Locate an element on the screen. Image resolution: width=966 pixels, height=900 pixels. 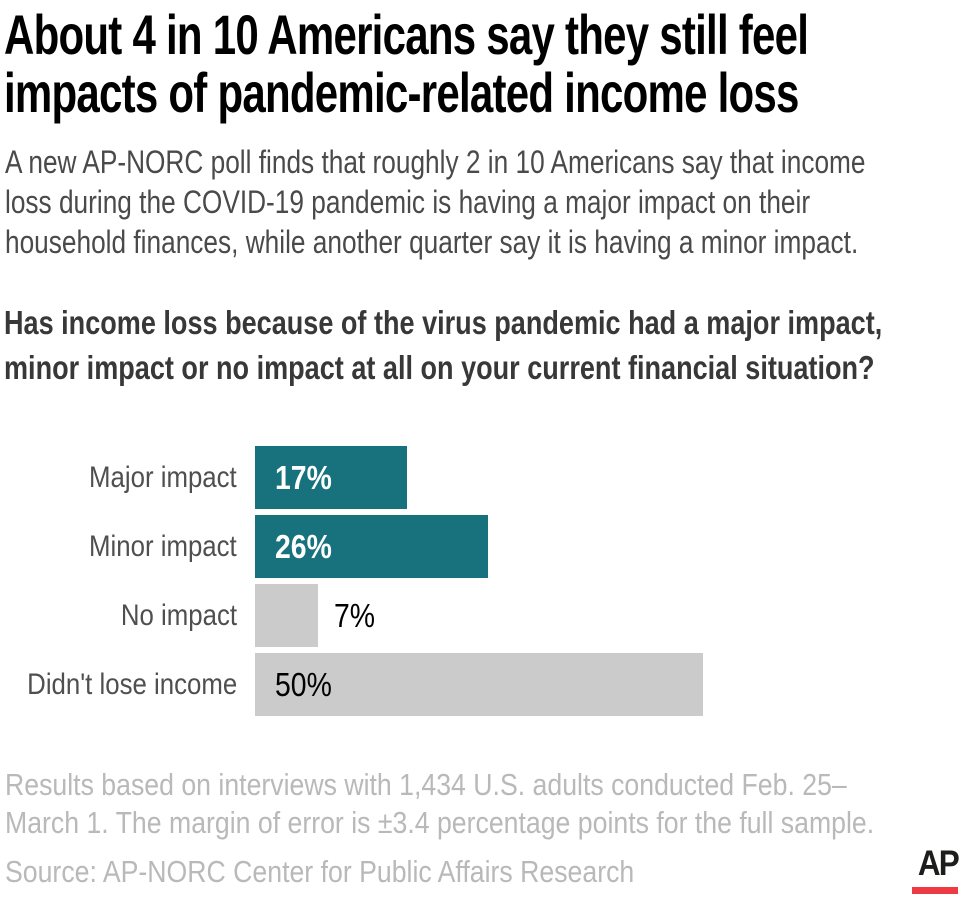
title-line-2: impacts of pandemic-related income loss is located at coordinates (401, 92).